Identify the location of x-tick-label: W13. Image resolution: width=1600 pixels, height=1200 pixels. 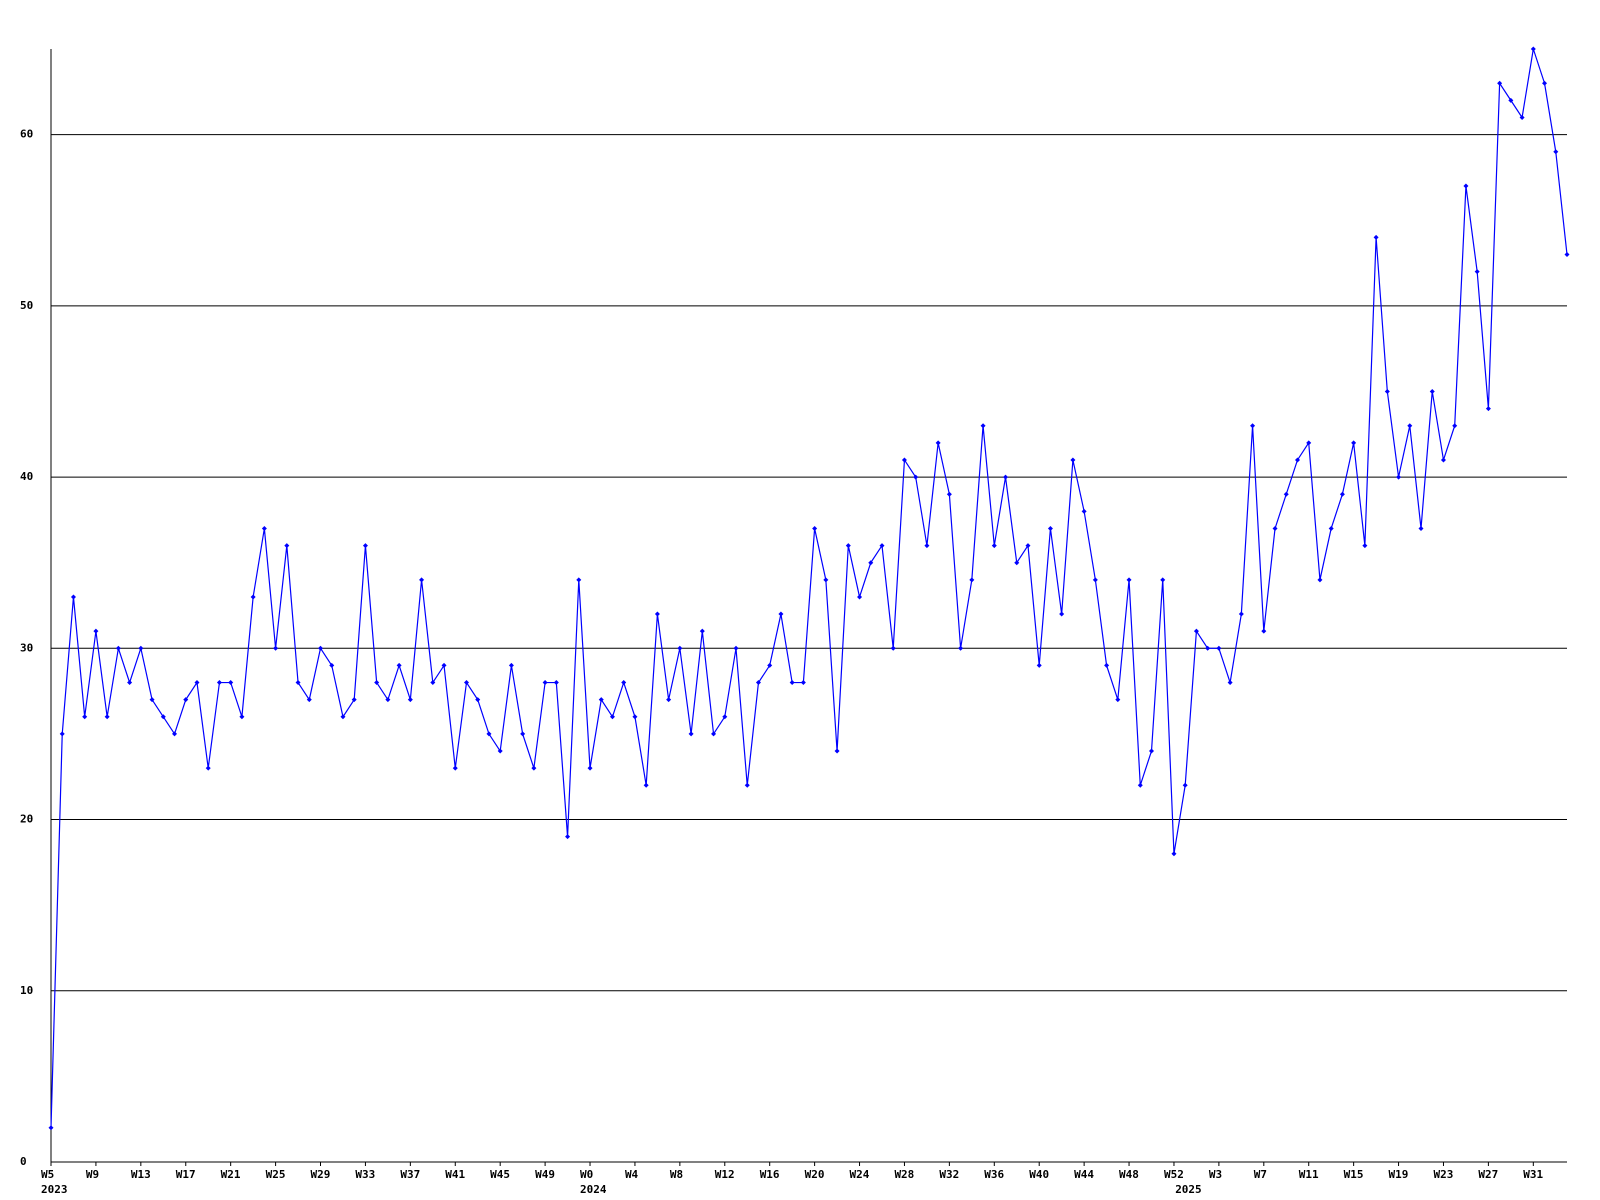
(141, 1174).